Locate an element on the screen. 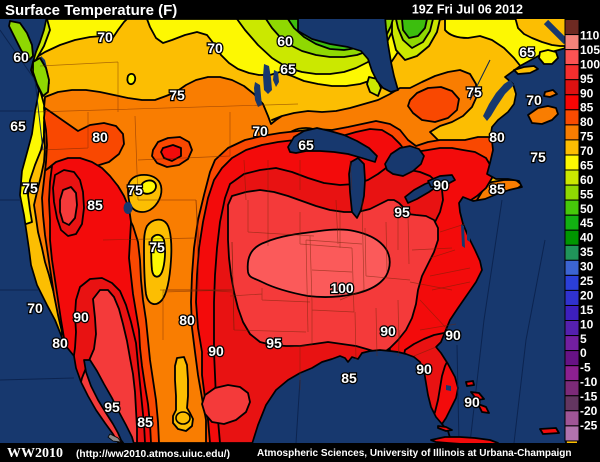 The width and height of the screenshot is (600, 462). svg-text: 55 is located at coordinates (587, 194).